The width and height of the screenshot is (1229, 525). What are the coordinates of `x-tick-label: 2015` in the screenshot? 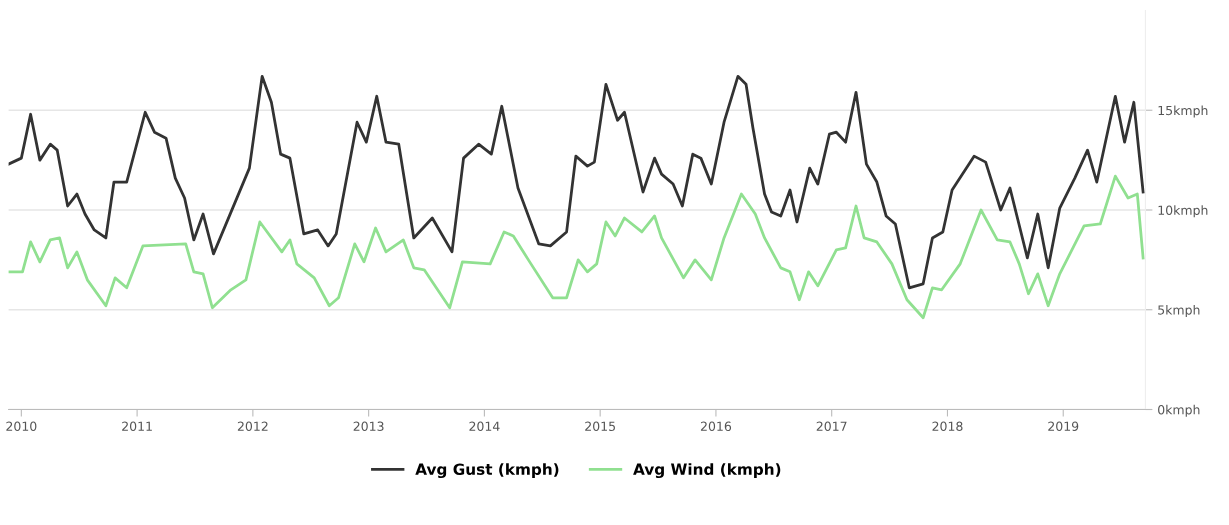 It's located at (600, 426).